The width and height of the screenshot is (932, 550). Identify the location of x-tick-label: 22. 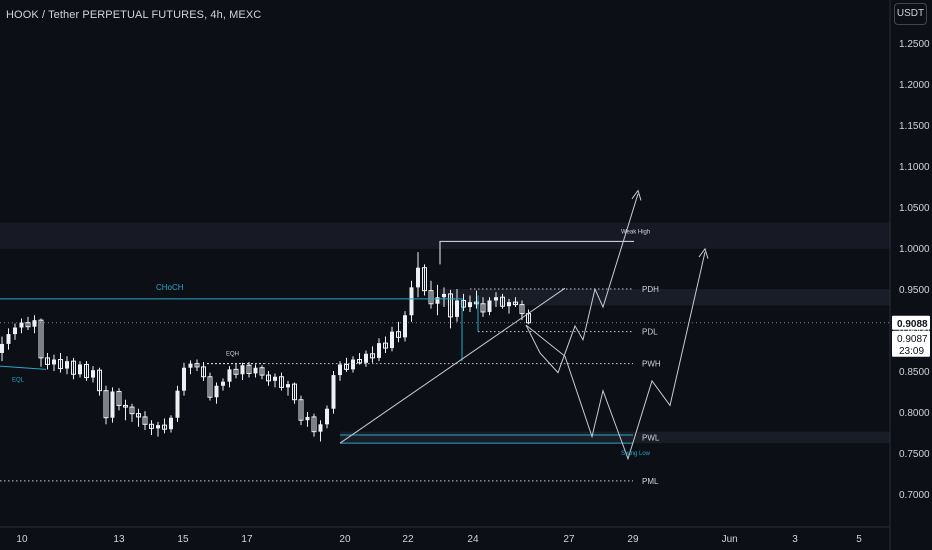
(408, 539).